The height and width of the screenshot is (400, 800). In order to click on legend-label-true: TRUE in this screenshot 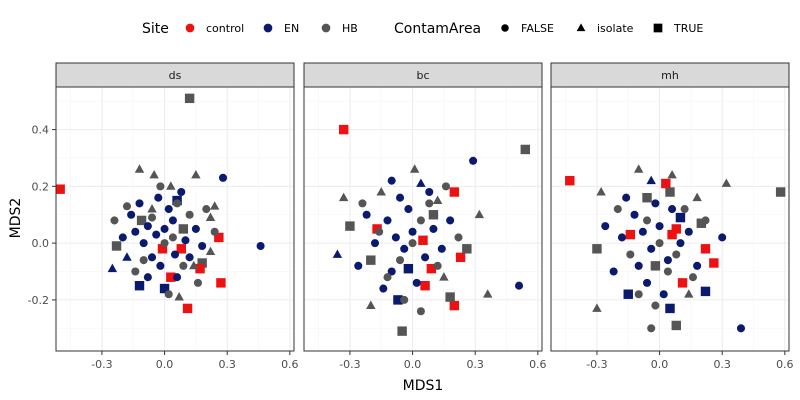, I will do `click(688, 28)`.